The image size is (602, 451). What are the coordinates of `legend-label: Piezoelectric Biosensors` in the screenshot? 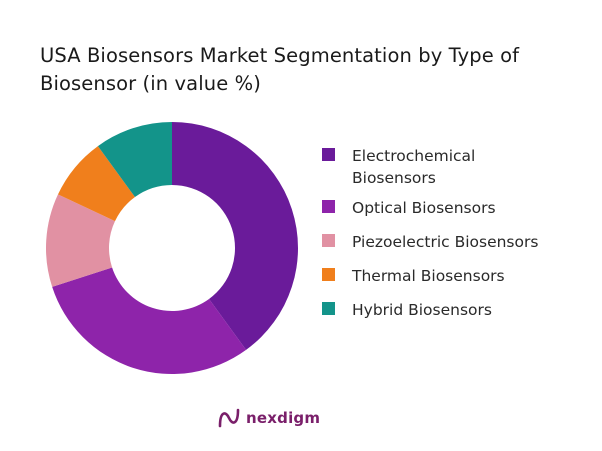 It's located at (445, 242).